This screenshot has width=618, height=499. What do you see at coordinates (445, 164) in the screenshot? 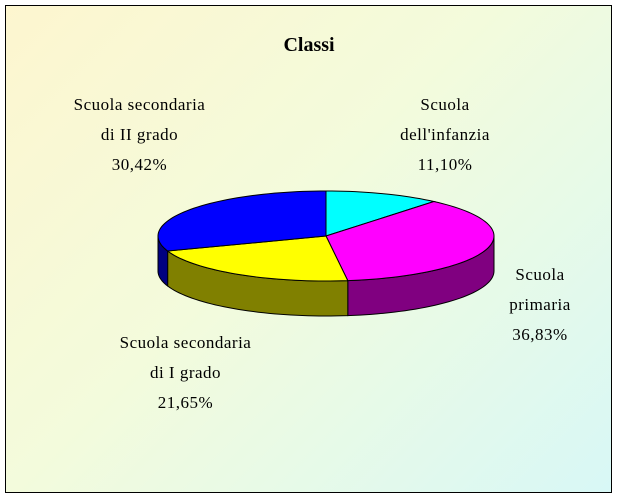
I see `data-label-value: 11,10%` at bounding box center [445, 164].